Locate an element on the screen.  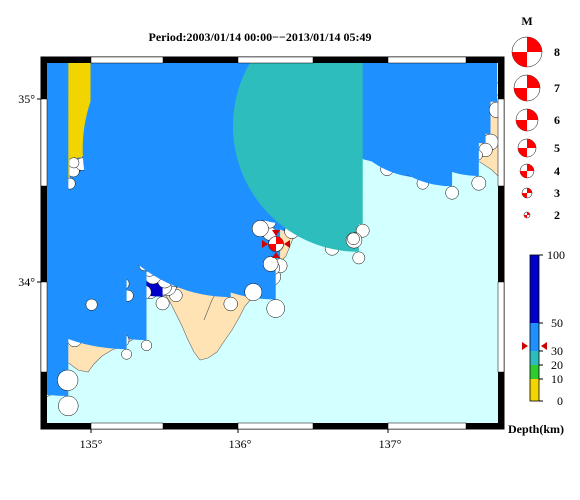
depth-unit-label: Depth(km) is located at coordinates (536, 429).